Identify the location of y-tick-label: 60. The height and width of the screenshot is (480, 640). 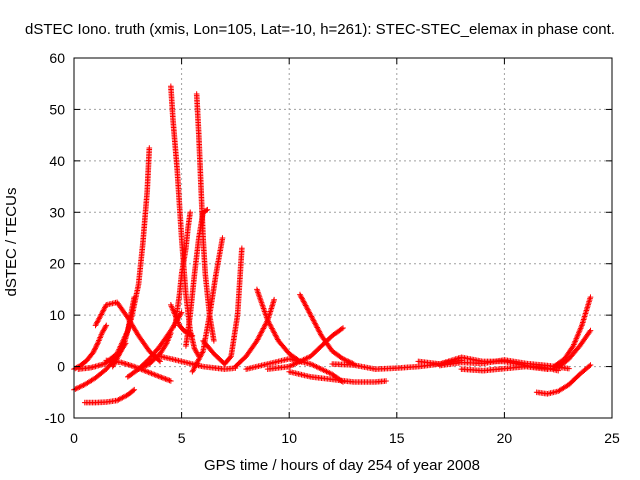
(57, 58).